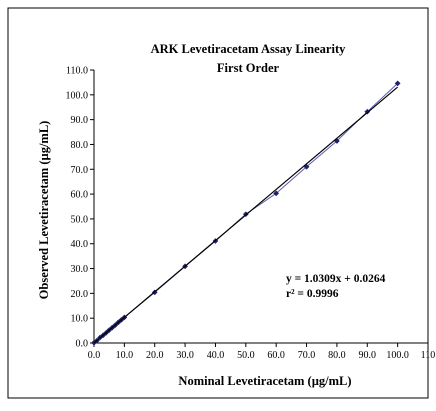  I want to click on r-squared-label: r² = 0.9996, so click(312, 294).